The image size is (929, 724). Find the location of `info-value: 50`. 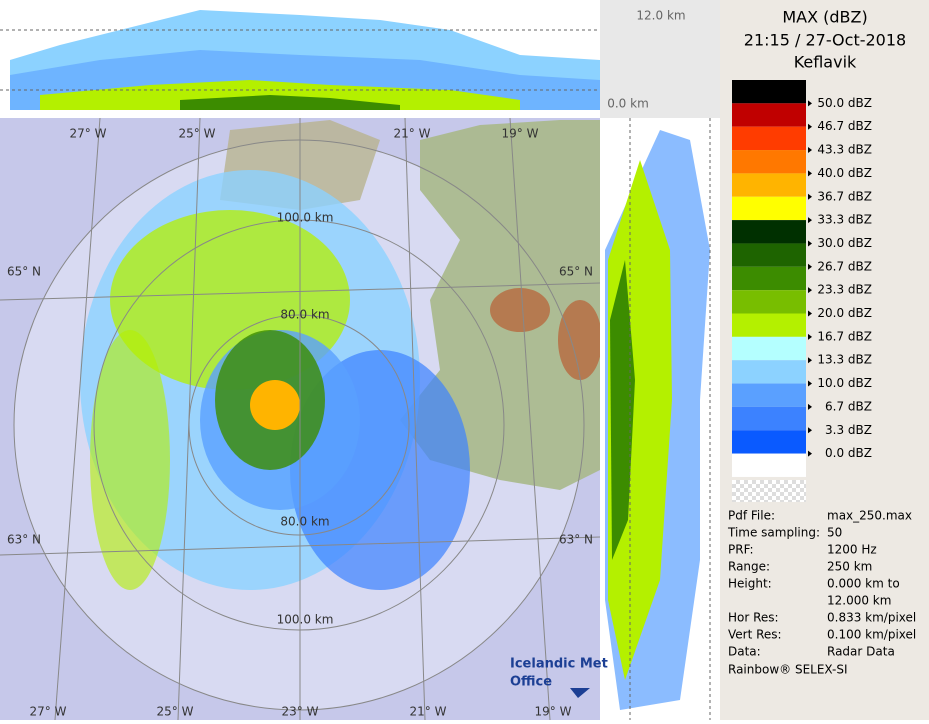

info-value: 50 is located at coordinates (834, 533).